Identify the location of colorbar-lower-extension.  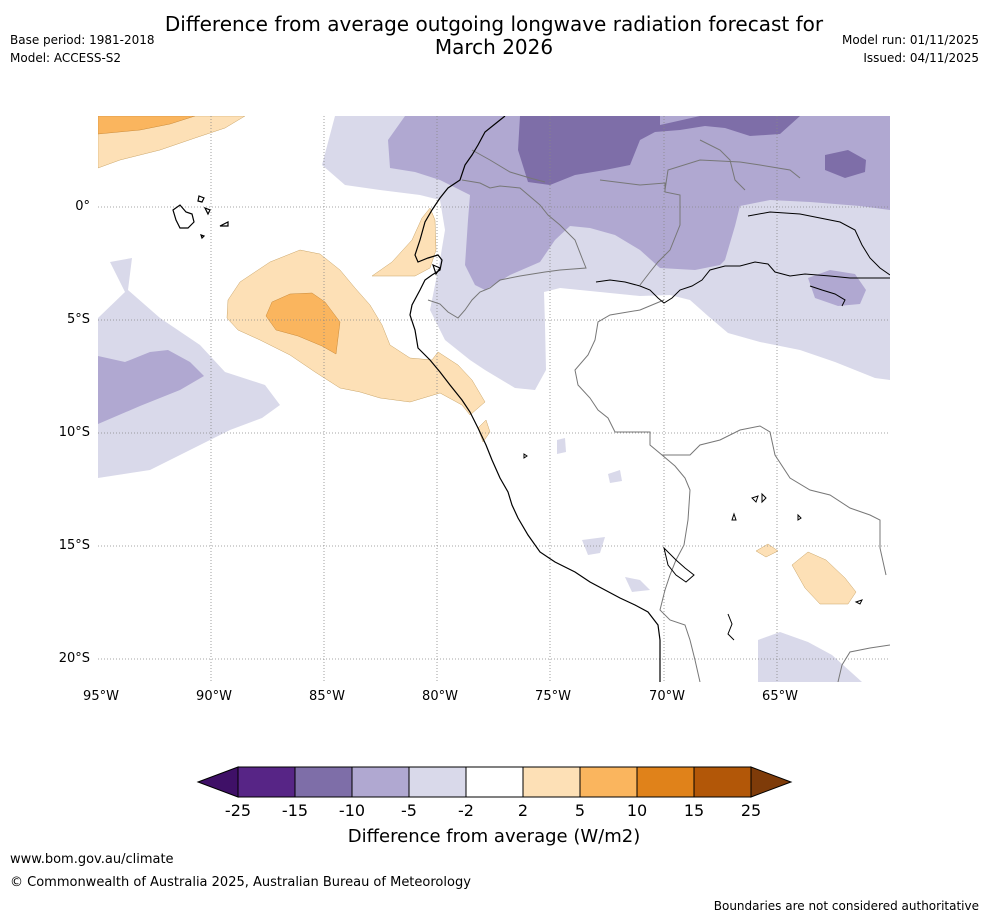
(217, 782).